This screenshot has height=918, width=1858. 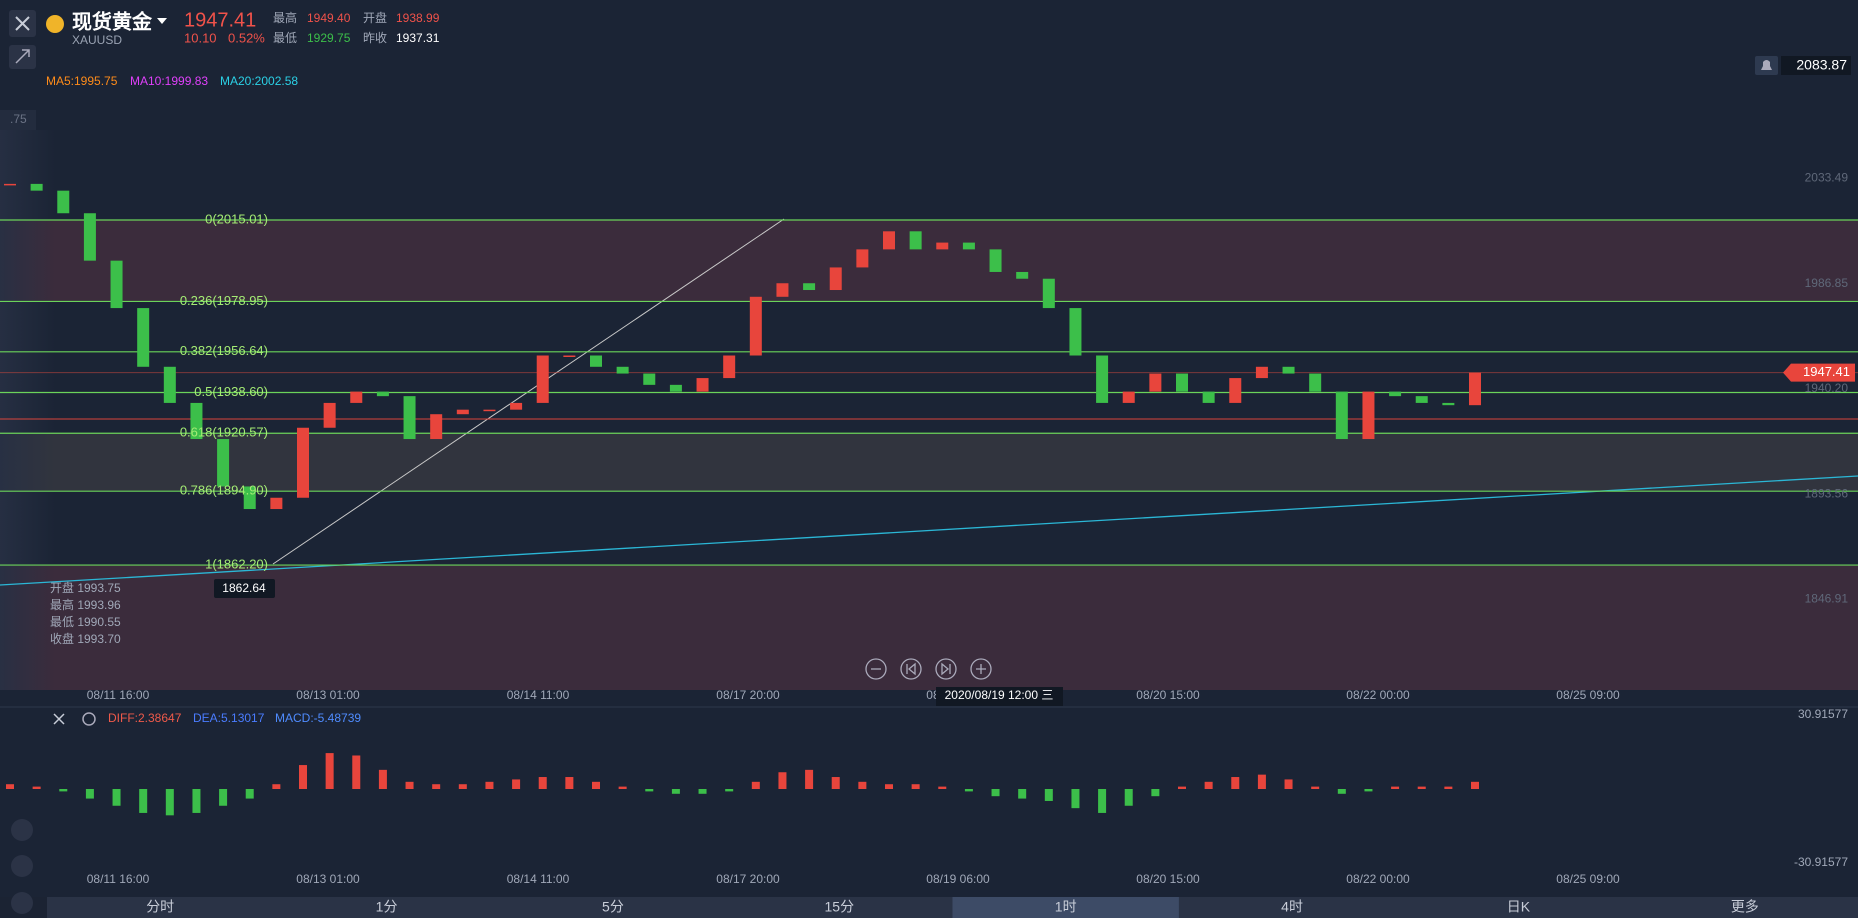 What do you see at coordinates (1821, 862) in the screenshot?
I see `macd-tick-label: -30.91577` at bounding box center [1821, 862].